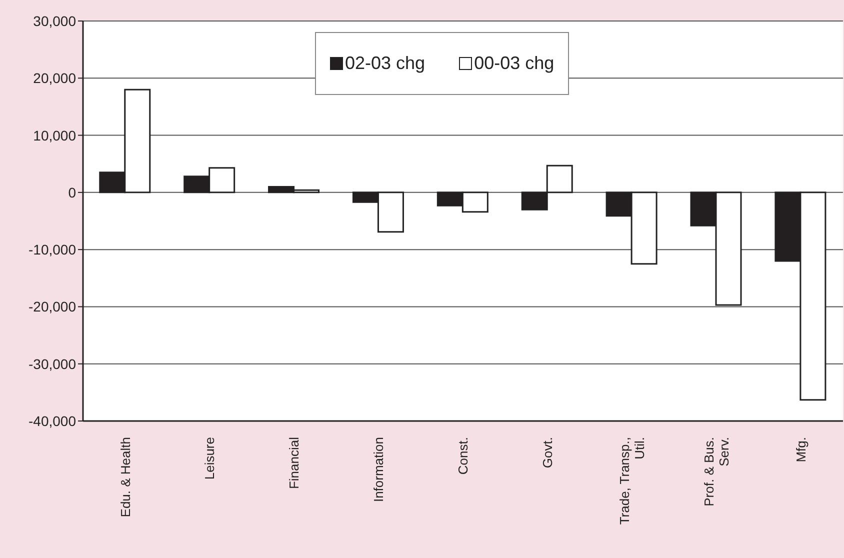 The width and height of the screenshot is (844, 558). I want to click on y-tick-label: 30,000, so click(54, 20).